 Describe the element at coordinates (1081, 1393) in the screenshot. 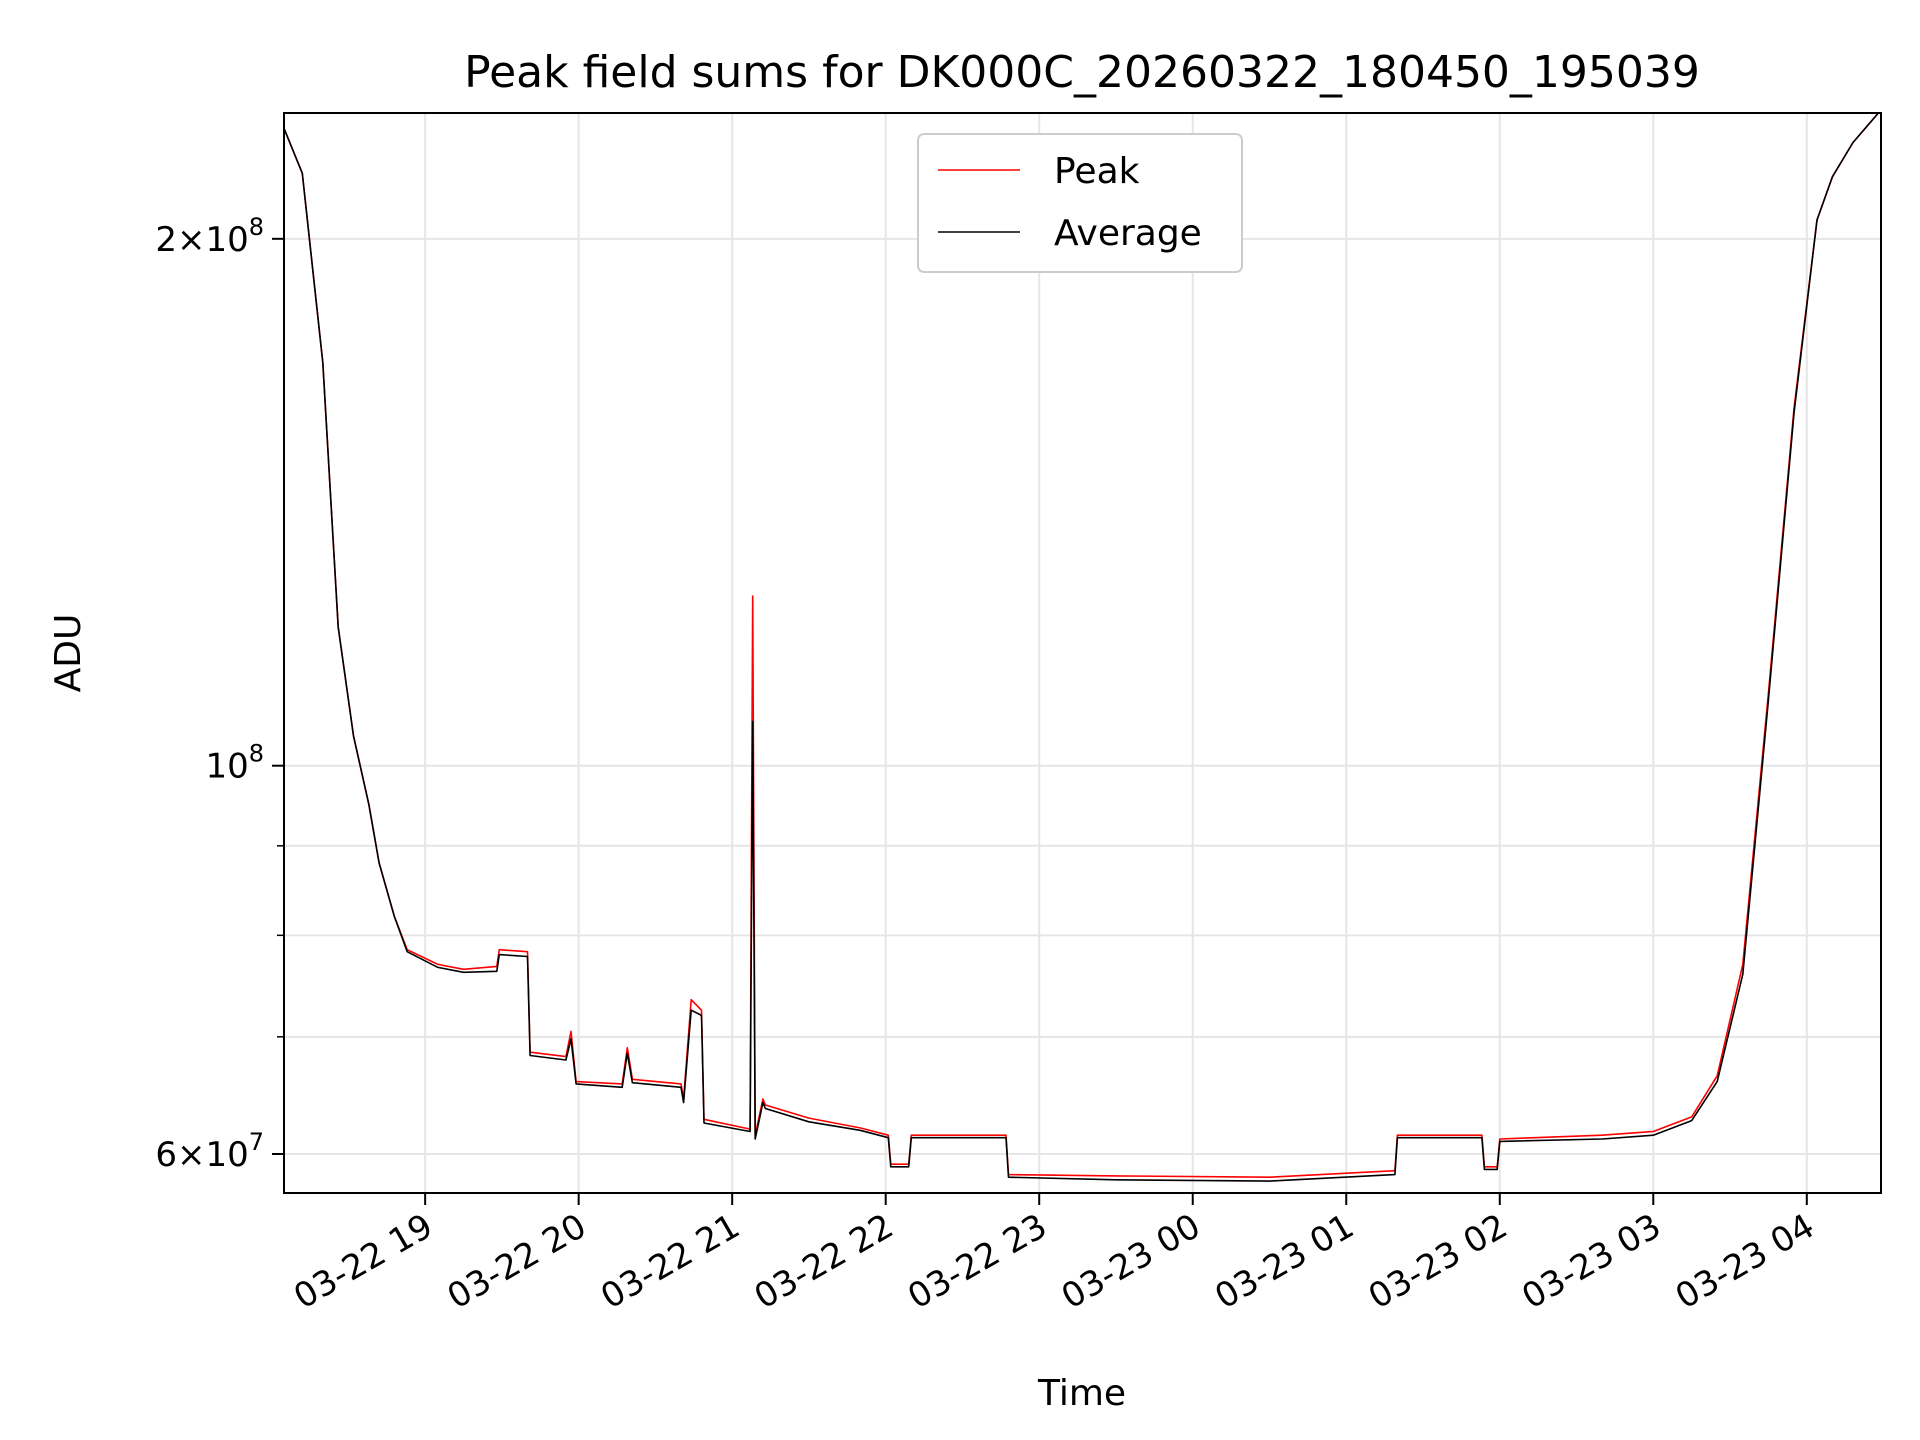

I see `x-axis-label: Time` at that location.